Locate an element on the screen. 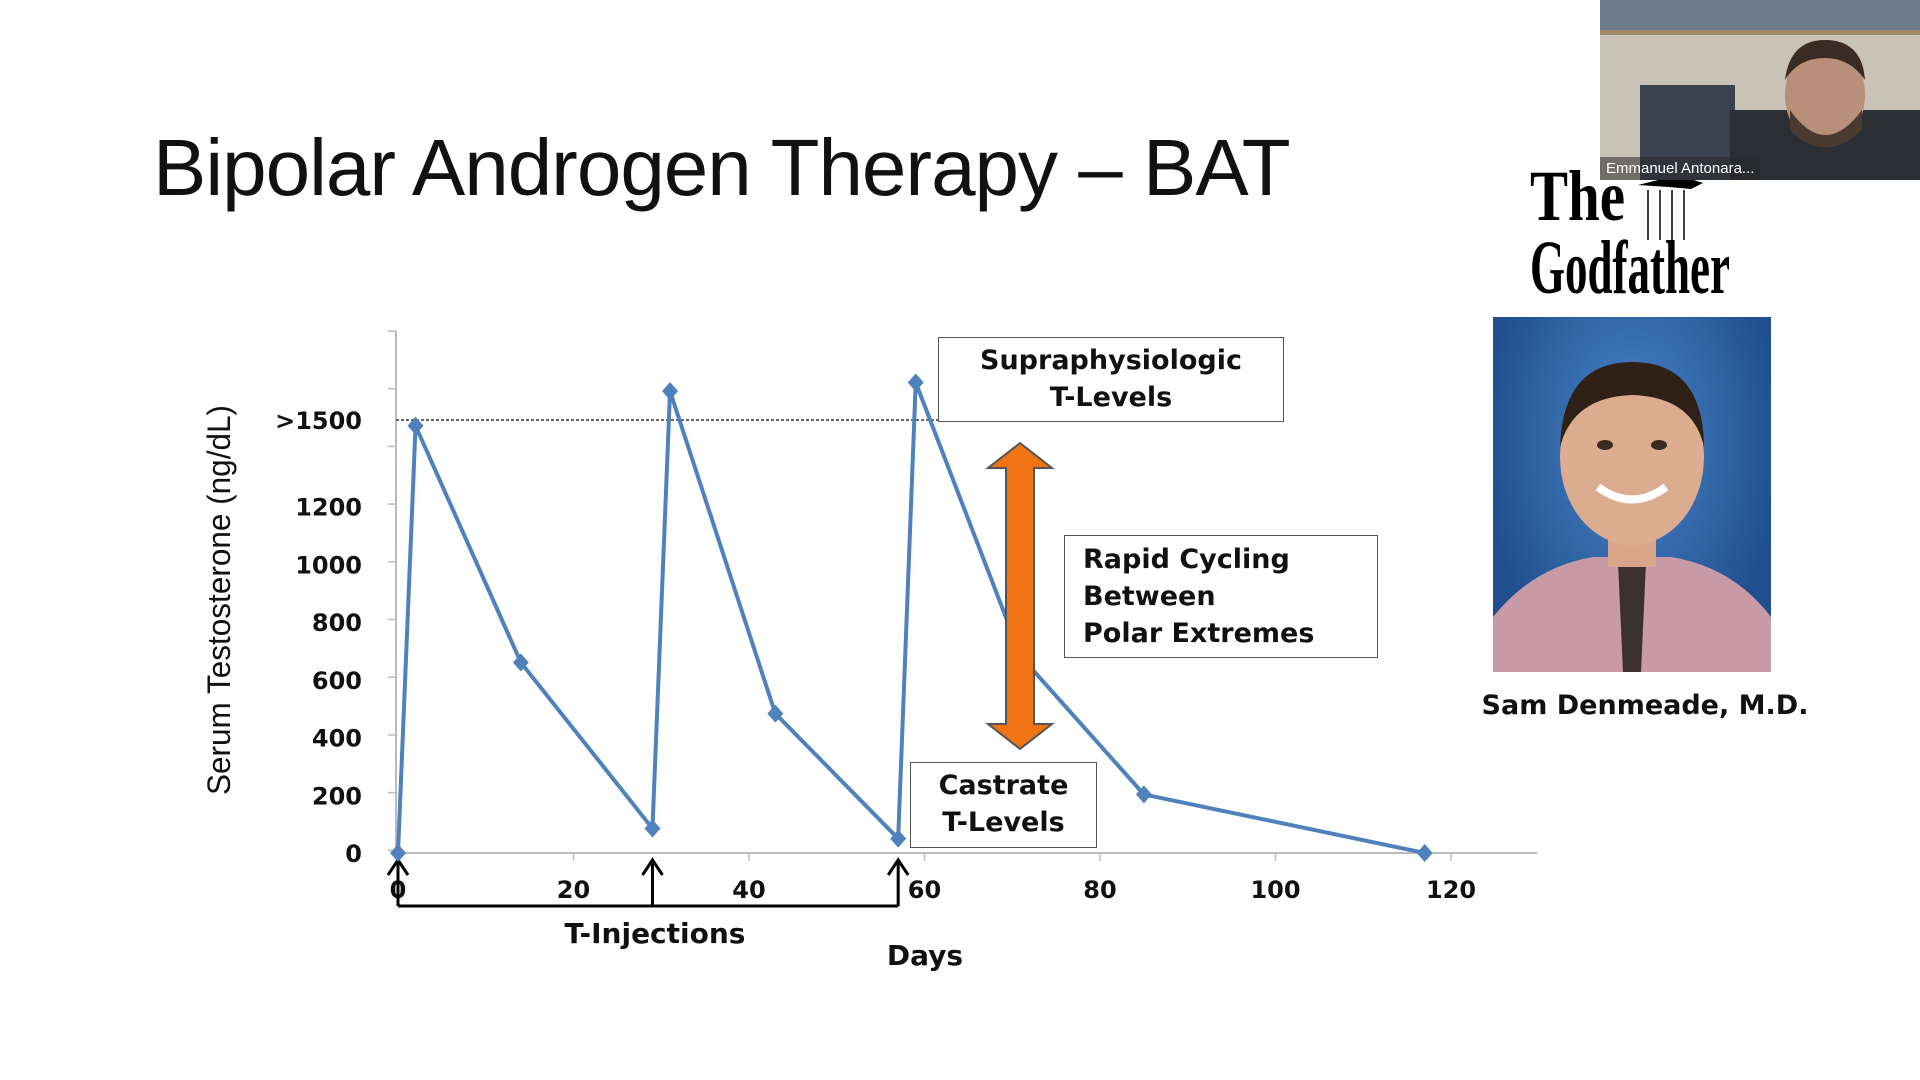 This screenshot has height=1080, width=1920. x-tick-label: 100 is located at coordinates (1275, 890).